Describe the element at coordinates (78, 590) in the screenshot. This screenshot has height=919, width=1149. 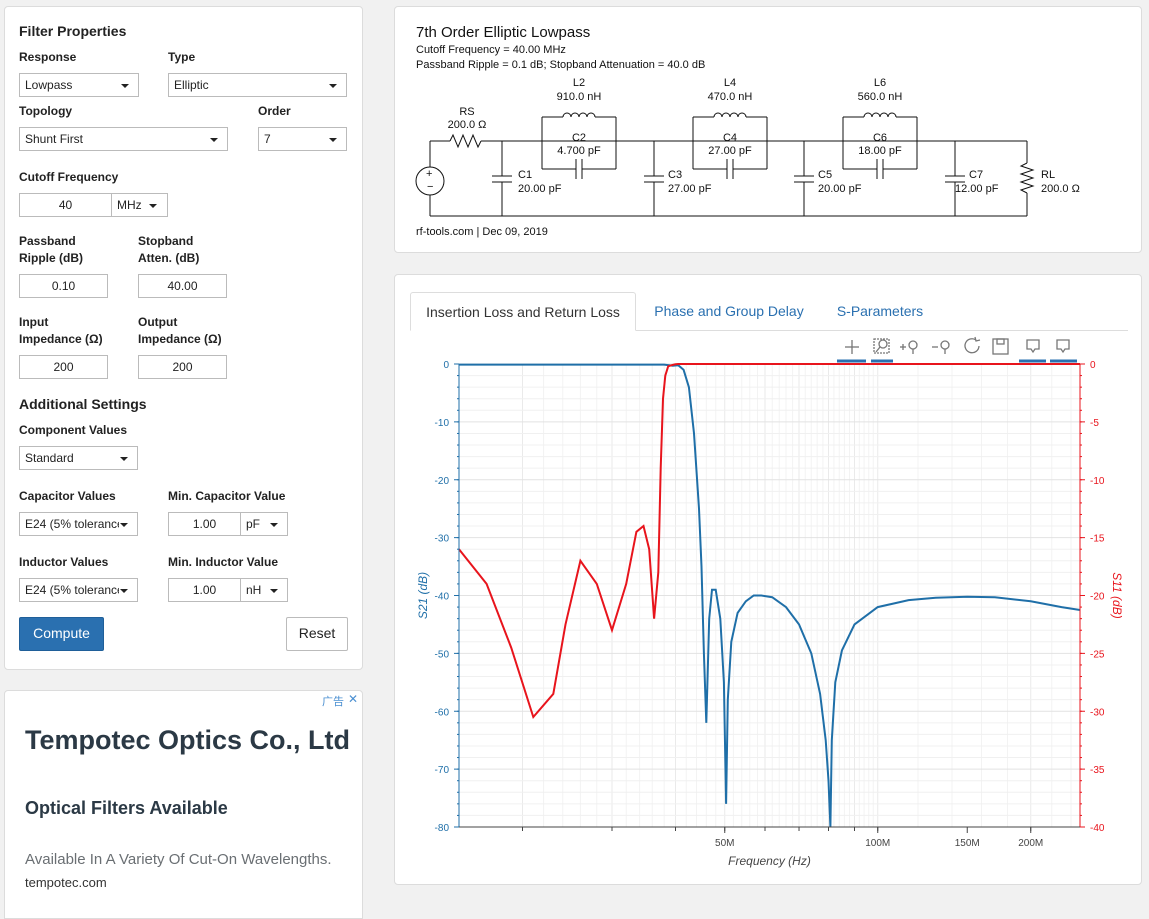
I see `inductor-values-select: E24 (5% tolerance)` at that location.